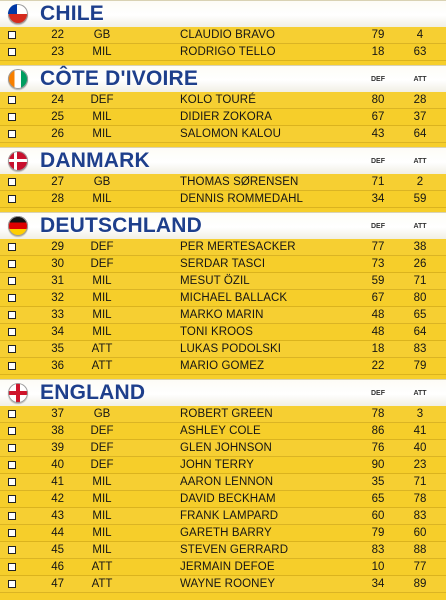  I want to click on player-row: 38 DEF ASHLEY COLE 86 41, so click(223, 431).